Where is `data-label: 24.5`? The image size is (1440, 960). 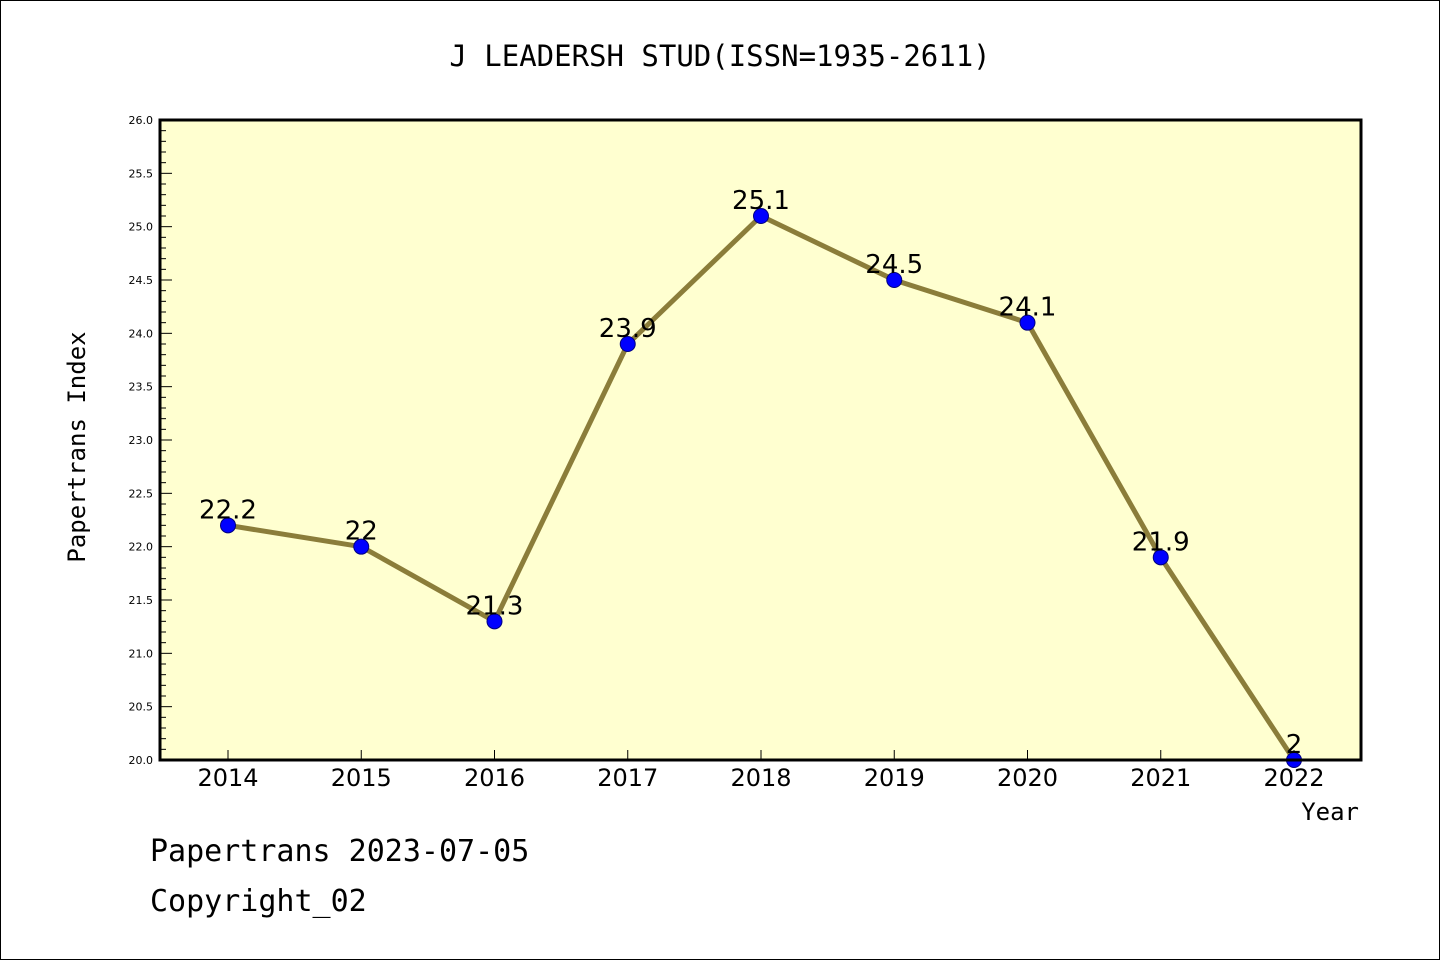 data-label: 24.5 is located at coordinates (894, 265).